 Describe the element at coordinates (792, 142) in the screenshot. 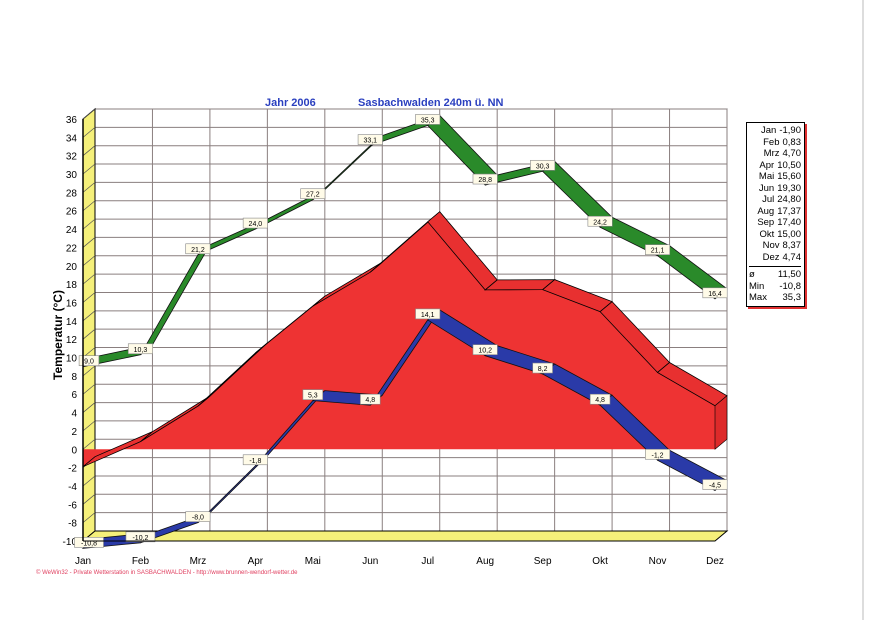

I see `legend-value: 0,83` at that location.